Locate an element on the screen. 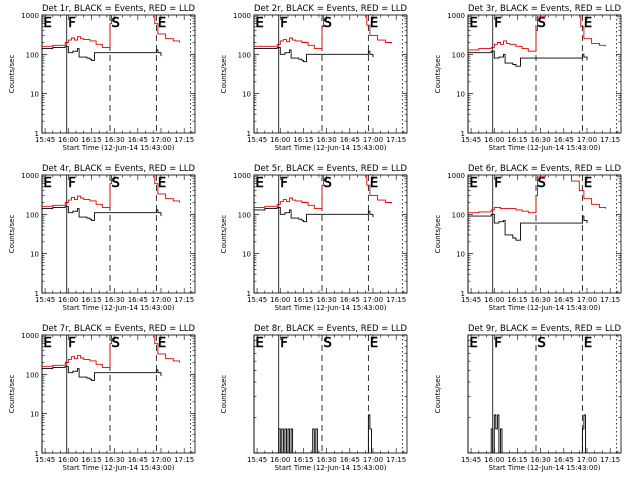 The height and width of the screenshot is (480, 640). y-tick-label: 10 is located at coordinates (34, 95).